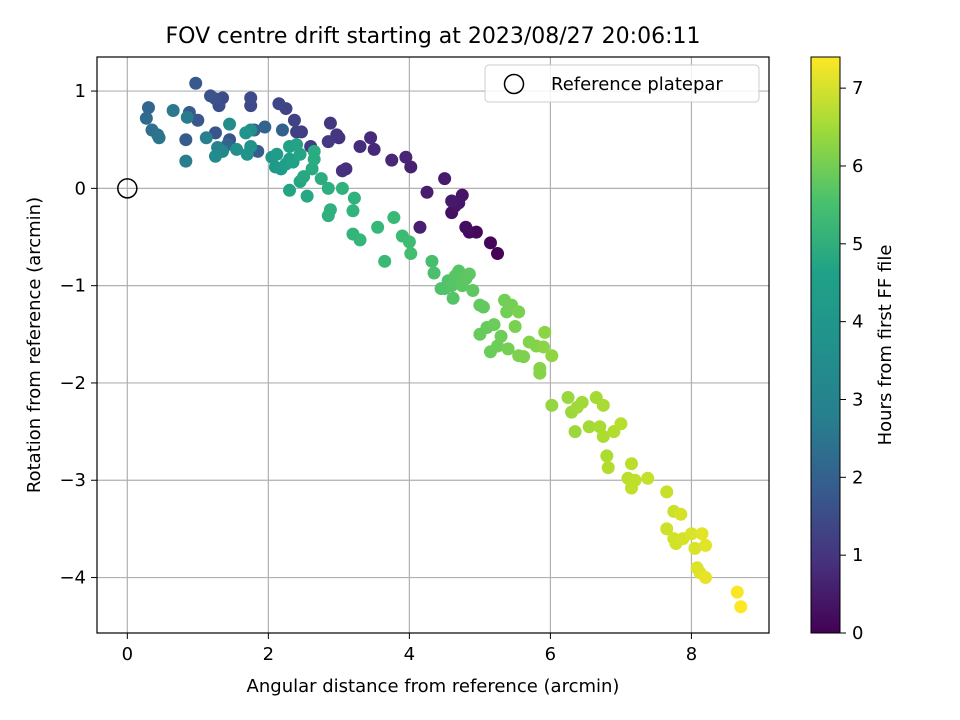  I want to click on colorbar, so click(825, 345).